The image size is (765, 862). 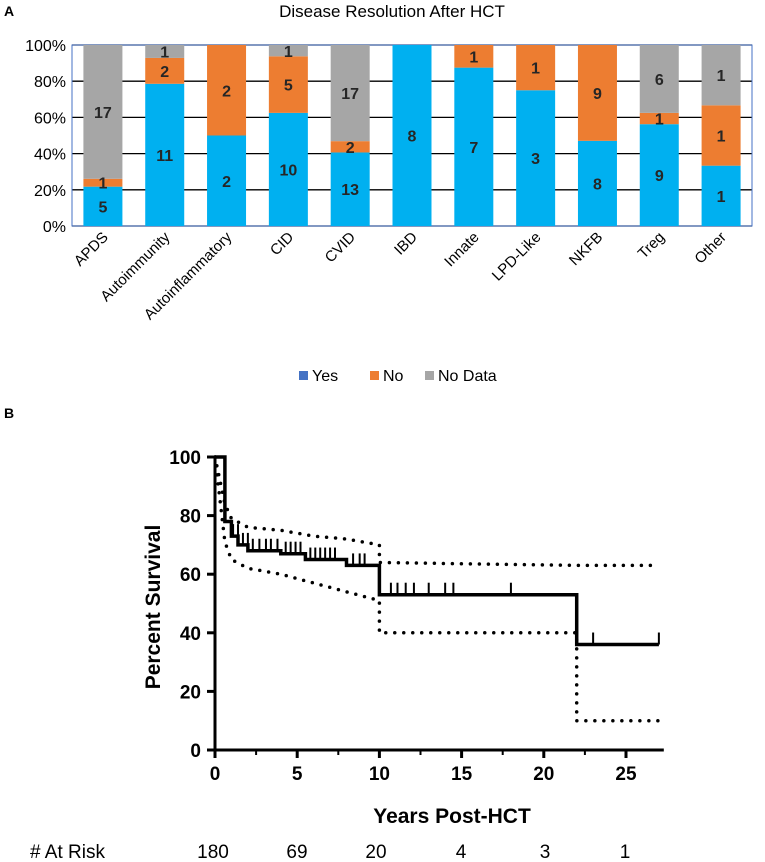 I want to click on chart-a-x-tick: IBD, so click(x=406, y=244).